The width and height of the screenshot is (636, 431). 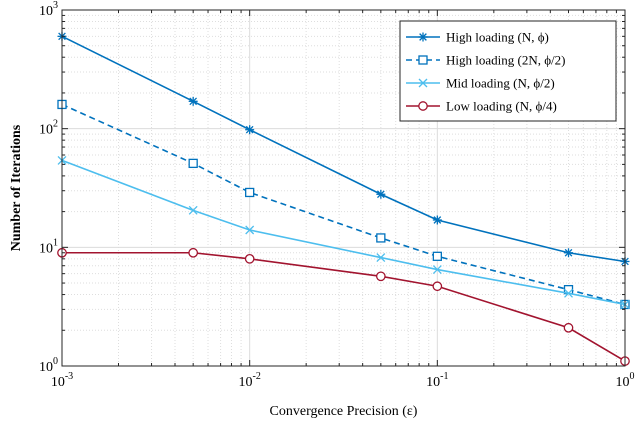 What do you see at coordinates (500, 83) in the screenshot?
I see `legend-label: Mid loading (N, ϕ/2)` at bounding box center [500, 83].